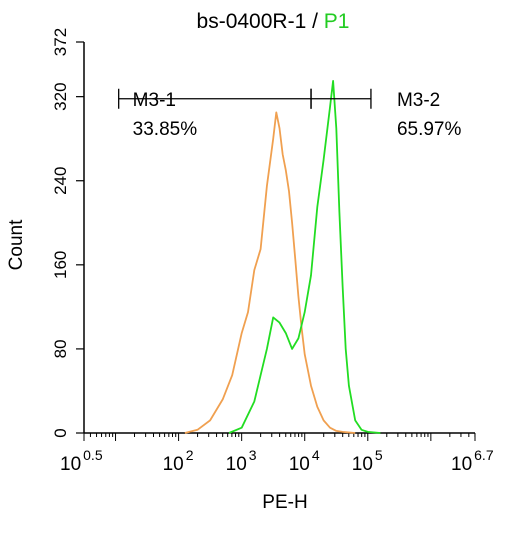  I want to click on chart-title-main: bs-0400R-1 /, so click(260, 21).